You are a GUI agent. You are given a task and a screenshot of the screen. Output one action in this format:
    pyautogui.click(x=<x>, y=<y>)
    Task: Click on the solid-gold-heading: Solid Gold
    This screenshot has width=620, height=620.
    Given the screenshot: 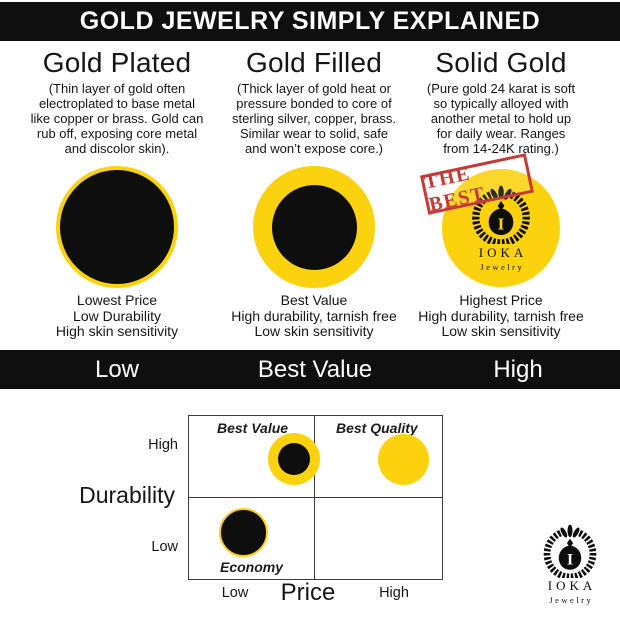 What is the action you would take?
    pyautogui.click(x=501, y=62)
    